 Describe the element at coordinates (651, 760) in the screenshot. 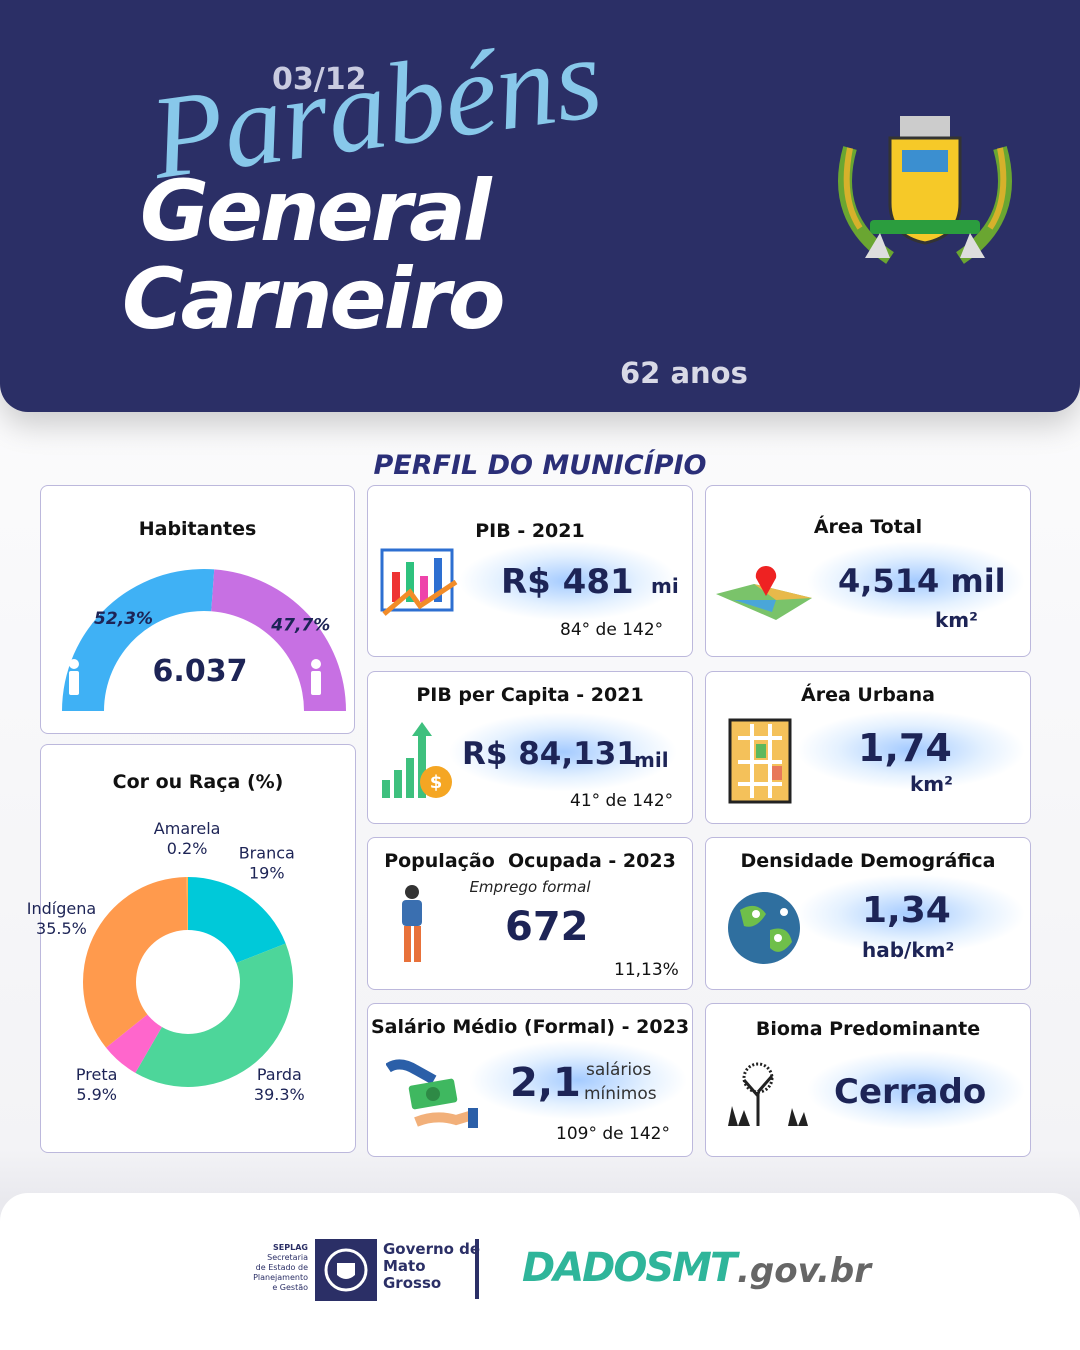

I see `card-unit: mil` at that location.